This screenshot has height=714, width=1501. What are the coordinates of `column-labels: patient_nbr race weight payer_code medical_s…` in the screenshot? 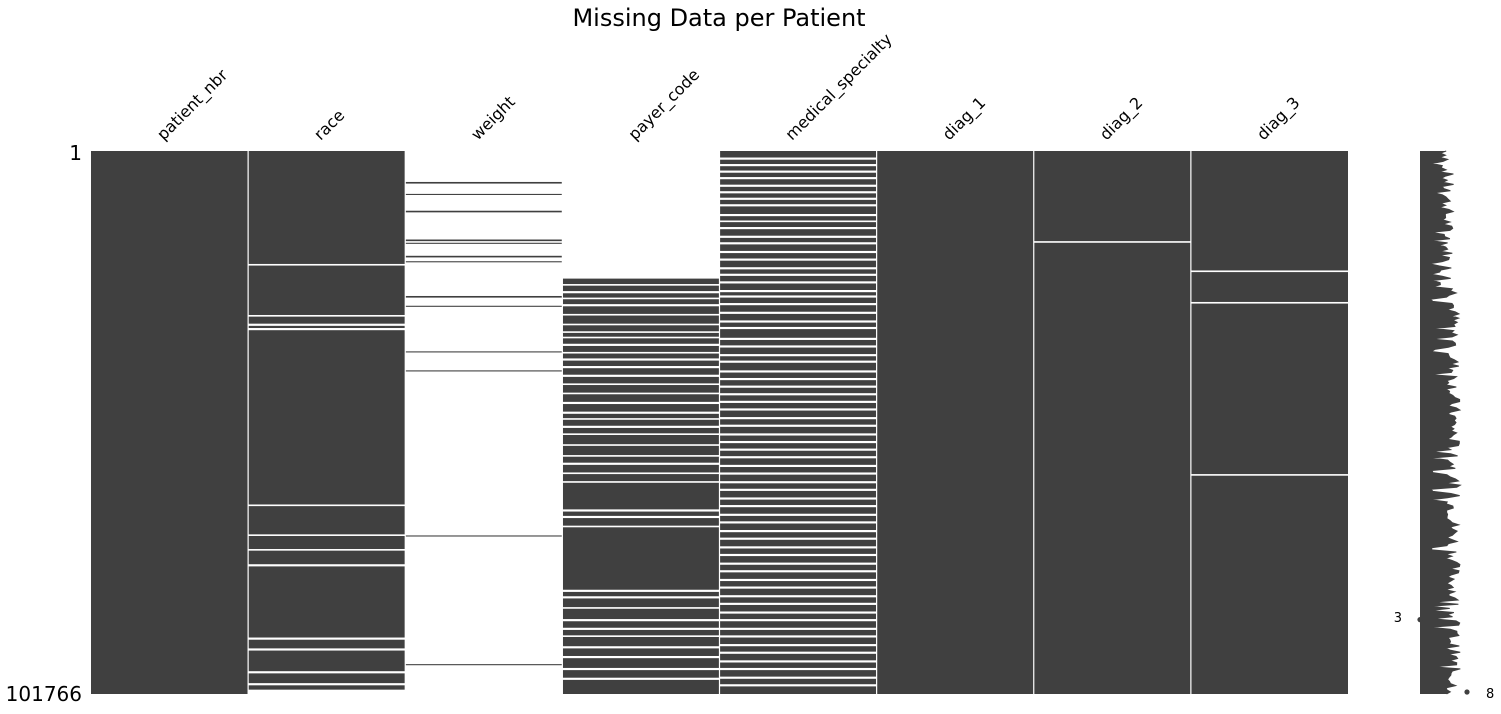 It's located at (728, 87).